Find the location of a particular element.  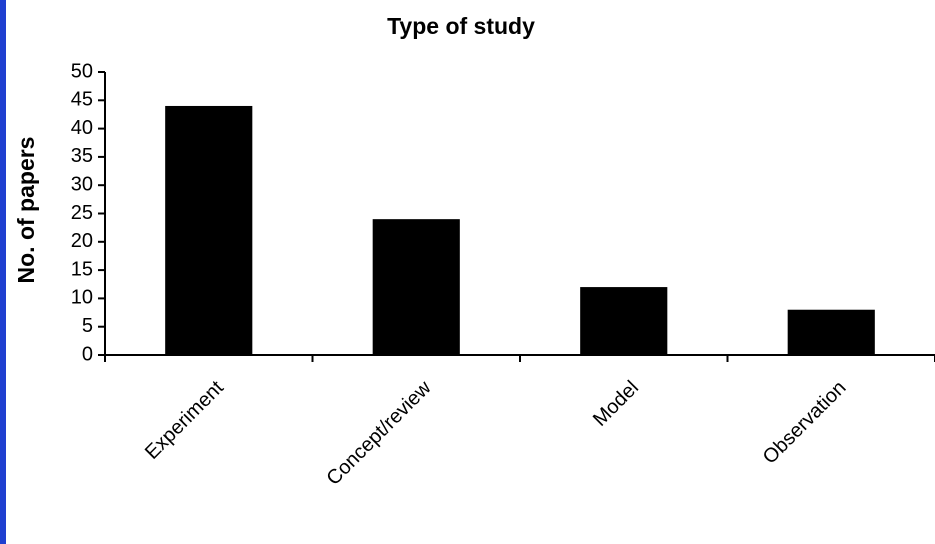

y-tick-label: 15 is located at coordinates (82, 269).